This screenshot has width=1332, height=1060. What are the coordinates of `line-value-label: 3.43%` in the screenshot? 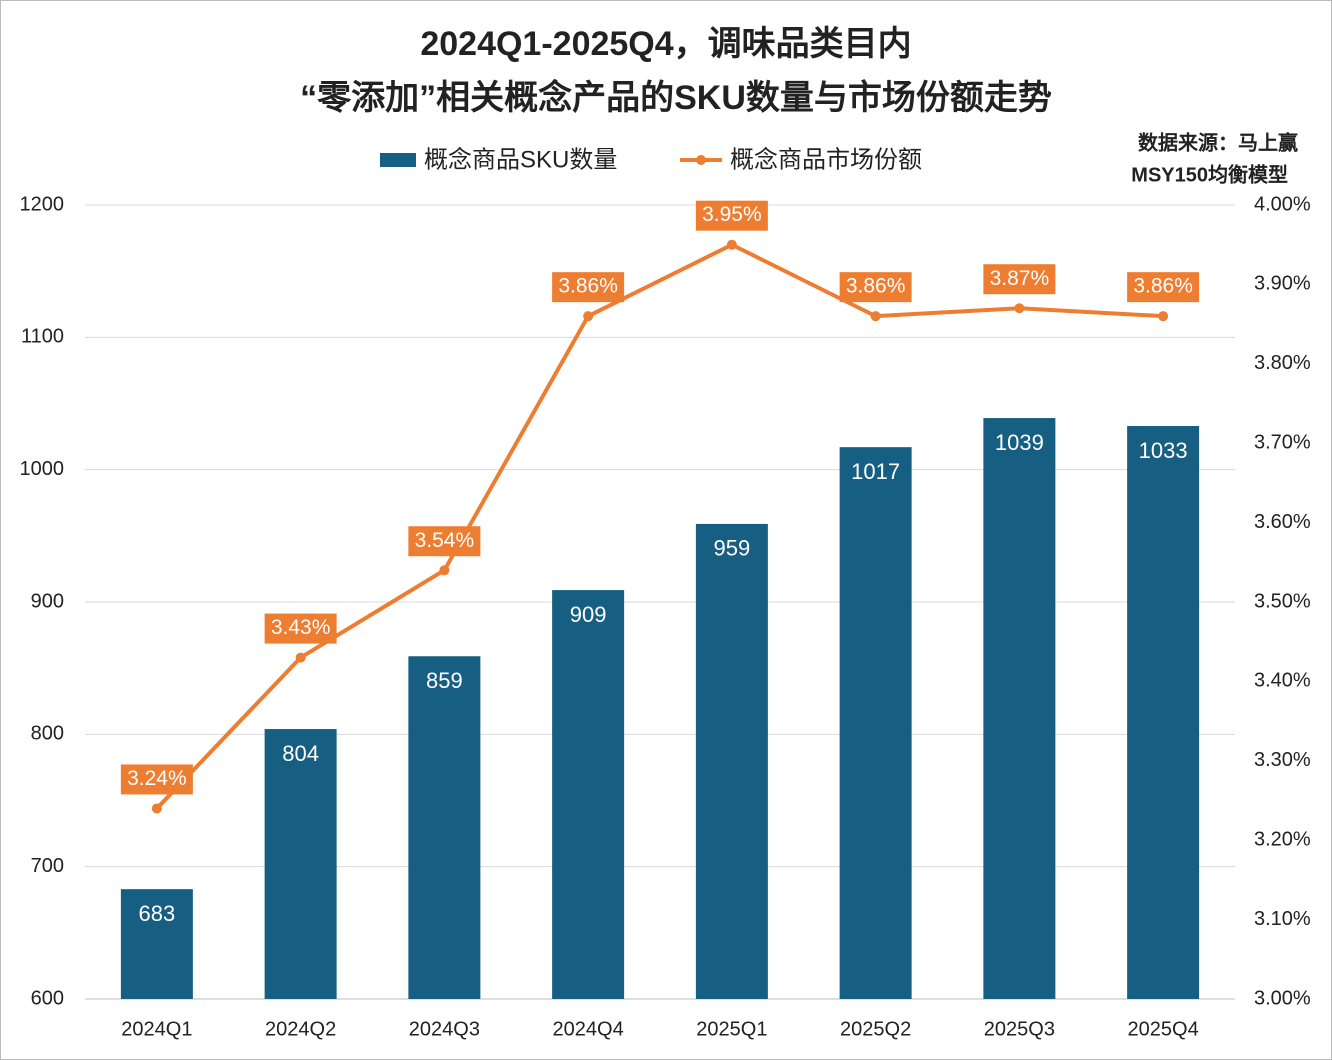 It's located at (301, 627).